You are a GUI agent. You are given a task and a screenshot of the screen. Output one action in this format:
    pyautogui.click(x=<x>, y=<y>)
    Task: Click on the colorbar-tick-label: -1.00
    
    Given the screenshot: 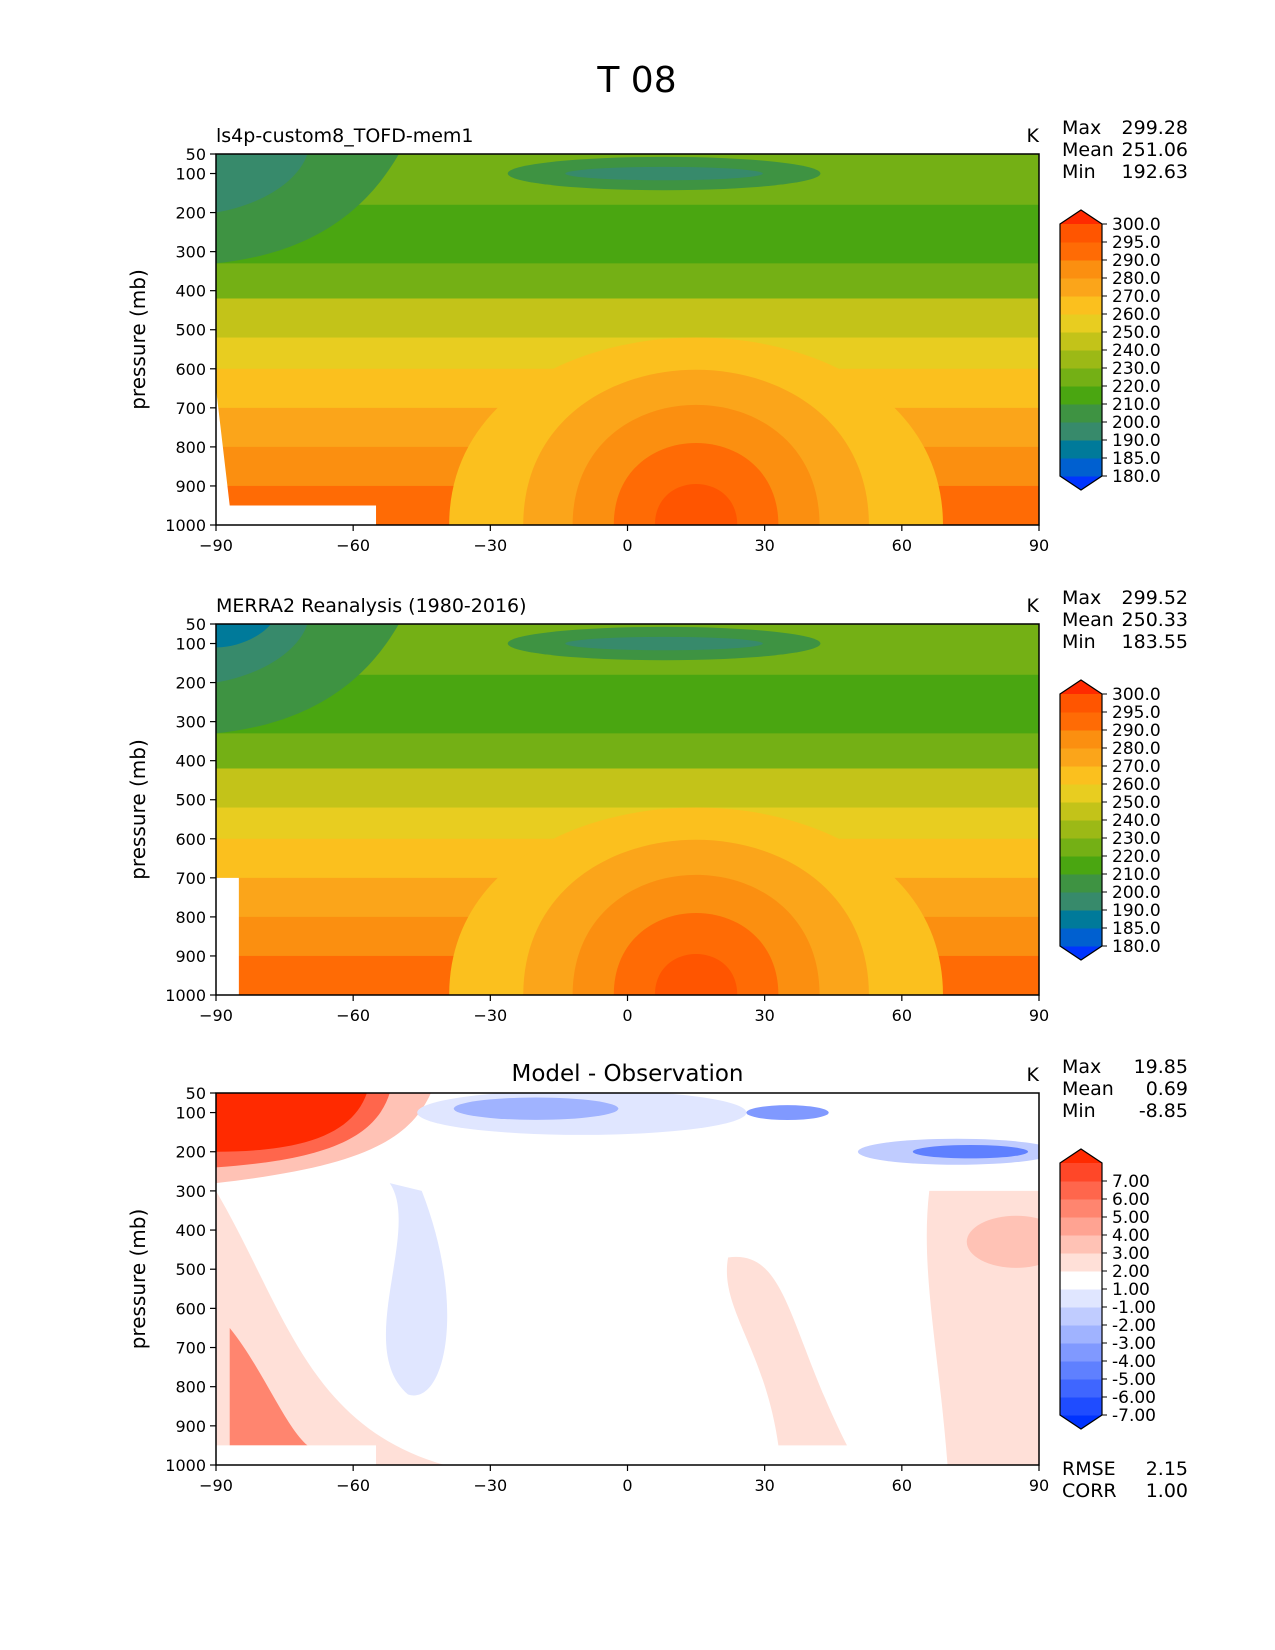 What is the action you would take?
    pyautogui.click(x=1134, y=1308)
    